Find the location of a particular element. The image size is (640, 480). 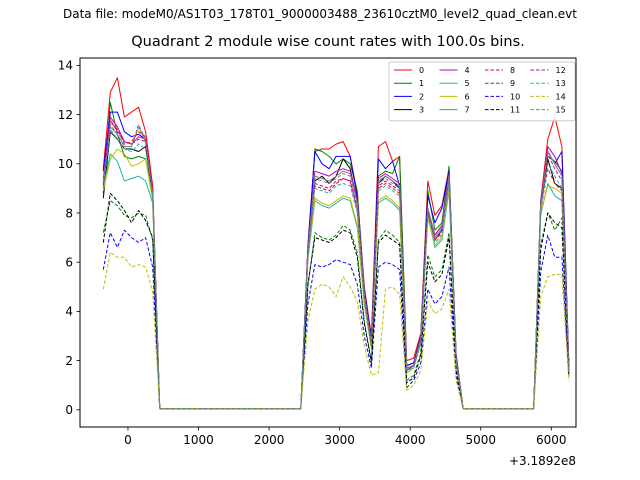

legend-label: 15 is located at coordinates (561, 110).